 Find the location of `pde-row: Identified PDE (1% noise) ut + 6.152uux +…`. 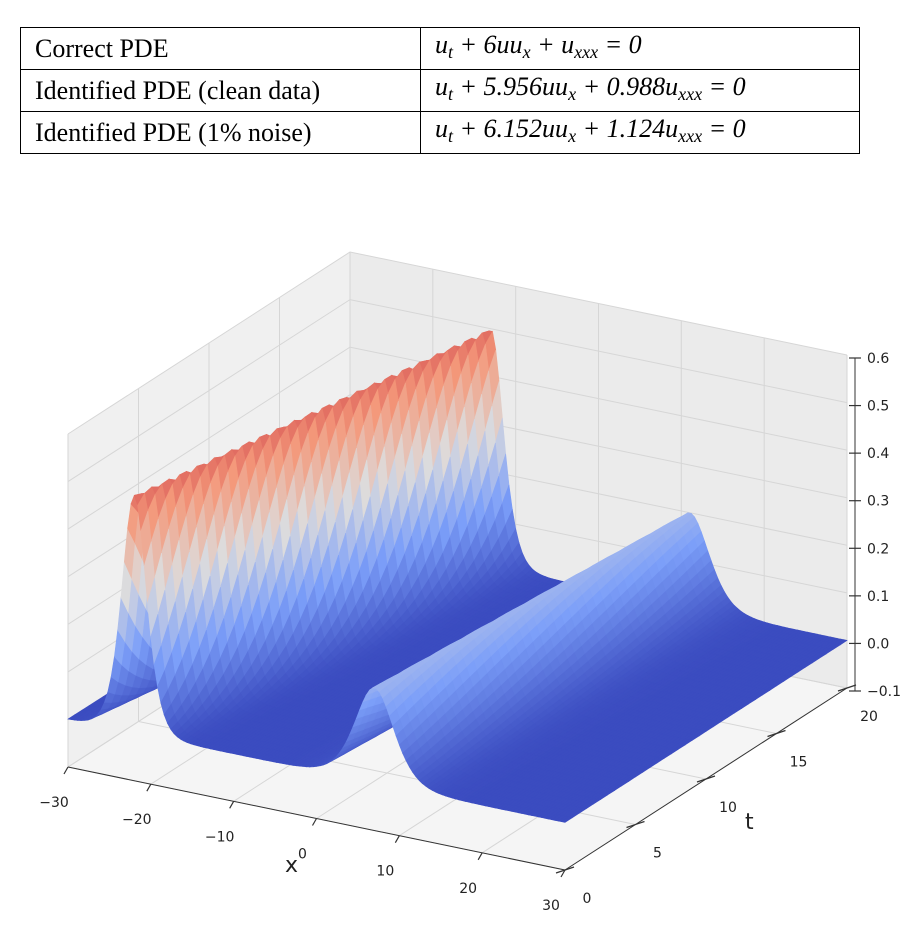

pde-row: Identified PDE (1% noise) ut + 6.152uux +… is located at coordinates (440, 132).